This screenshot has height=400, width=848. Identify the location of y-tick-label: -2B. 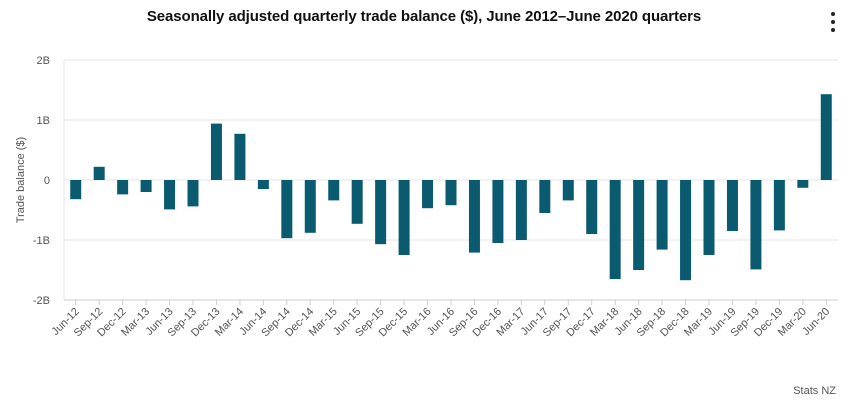
(41, 301).